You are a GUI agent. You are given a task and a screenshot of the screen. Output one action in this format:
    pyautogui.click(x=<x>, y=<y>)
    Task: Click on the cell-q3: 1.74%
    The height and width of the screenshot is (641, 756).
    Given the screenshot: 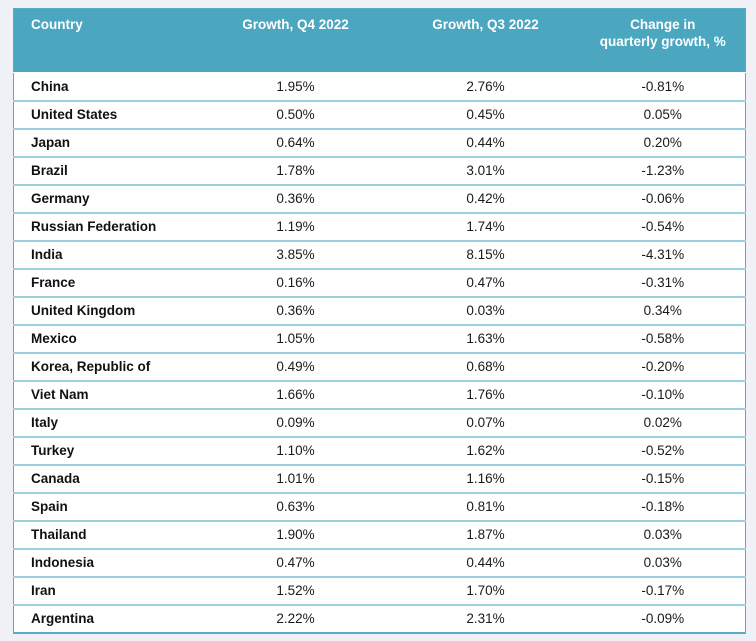 What is the action you would take?
    pyautogui.click(x=485, y=226)
    